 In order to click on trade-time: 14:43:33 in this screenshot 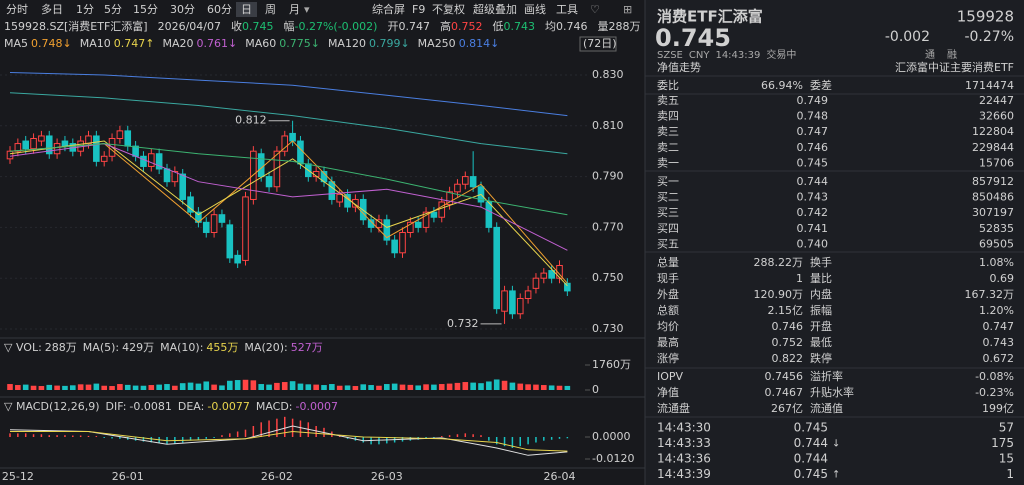, I will do `click(684, 443)`.